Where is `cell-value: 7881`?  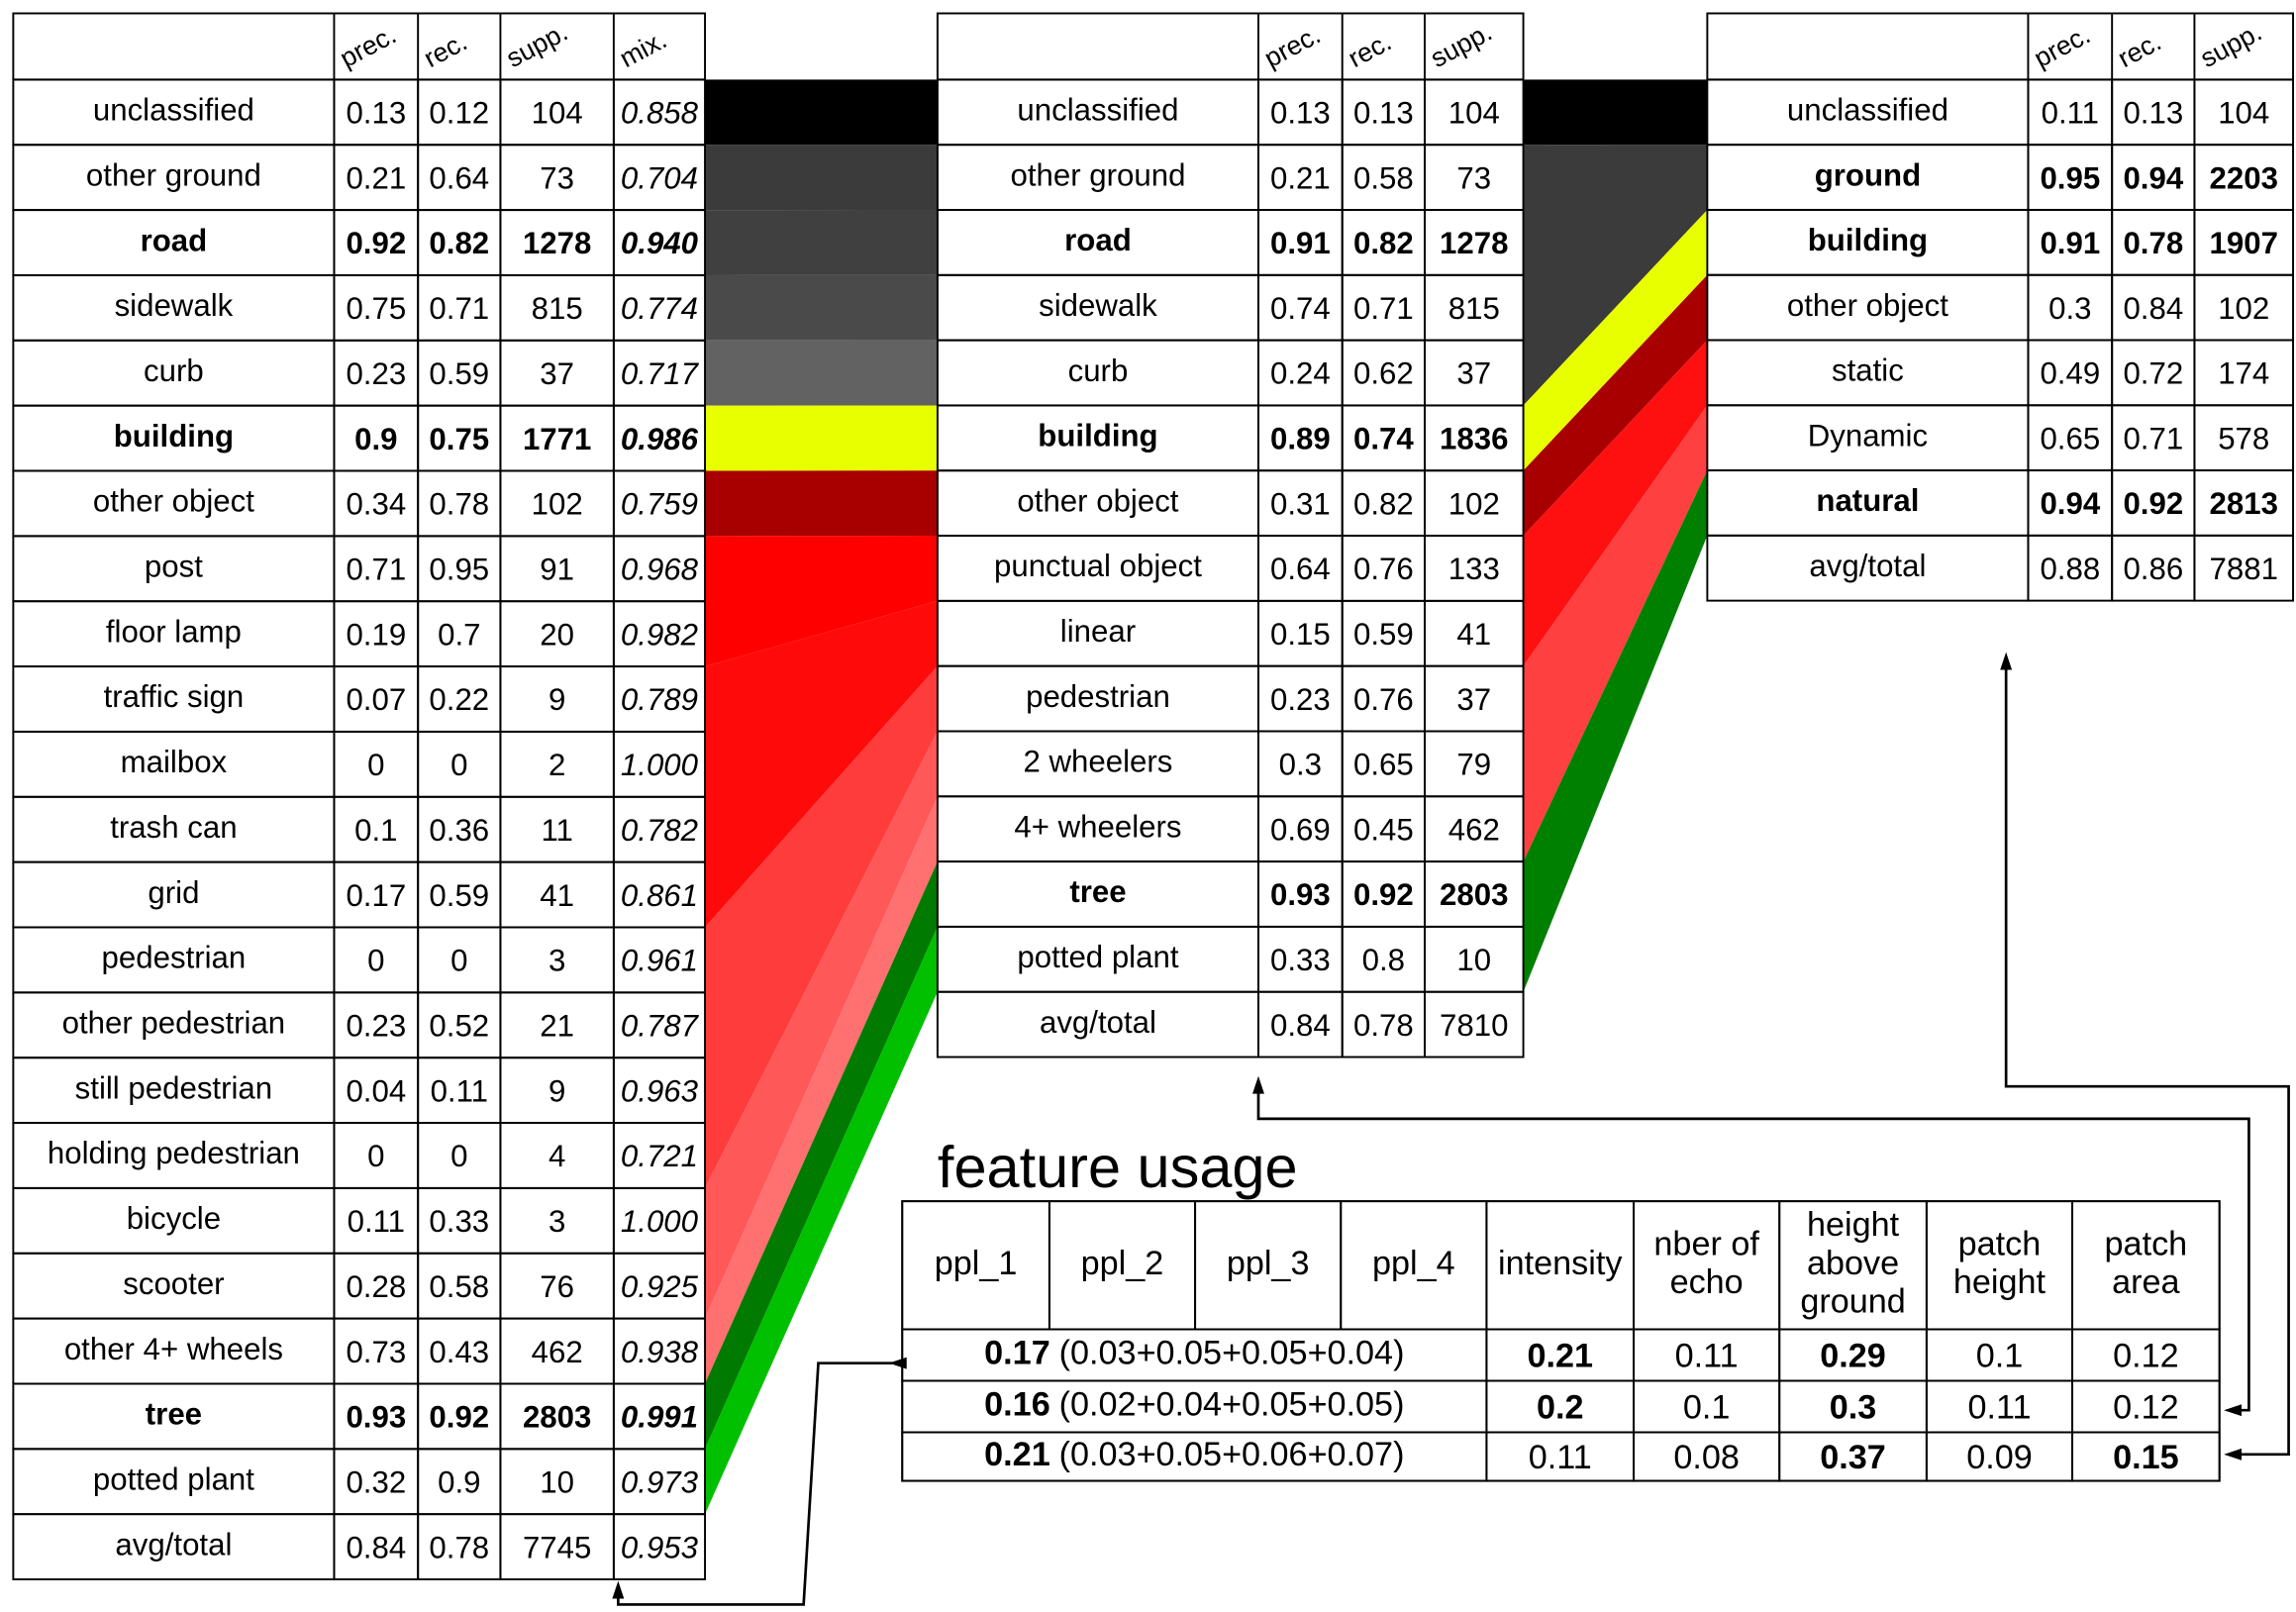 cell-value: 7881 is located at coordinates (2244, 569).